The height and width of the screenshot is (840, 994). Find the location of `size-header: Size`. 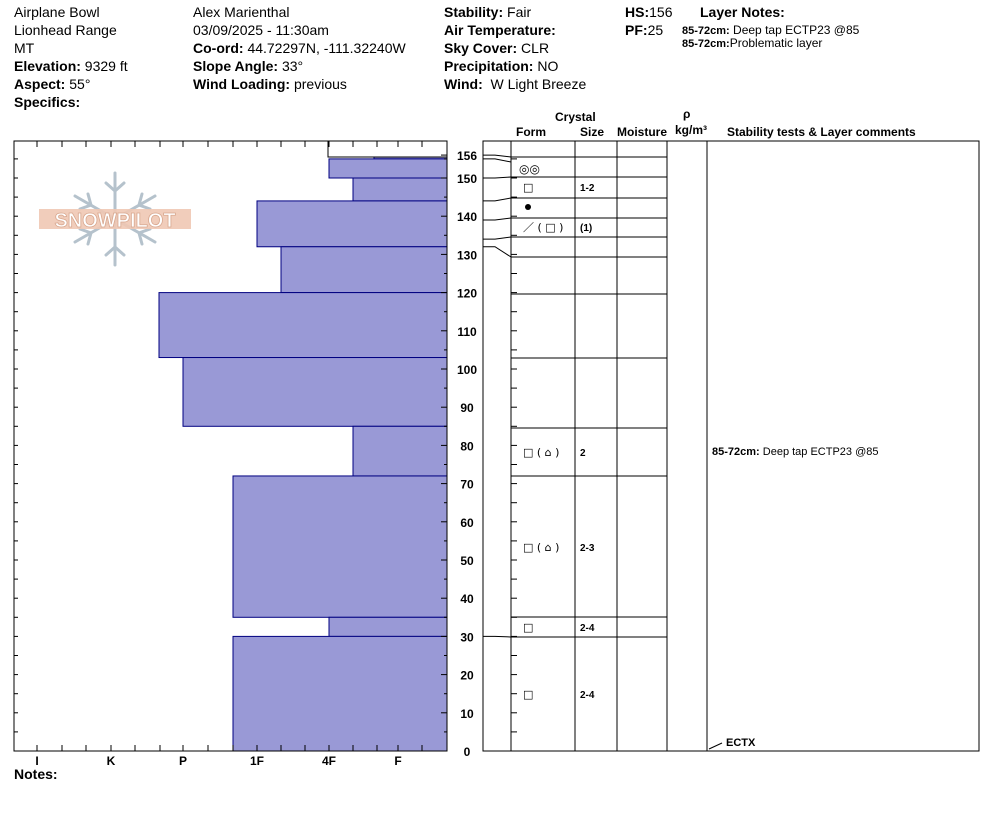

size-header: Size is located at coordinates (592, 132).